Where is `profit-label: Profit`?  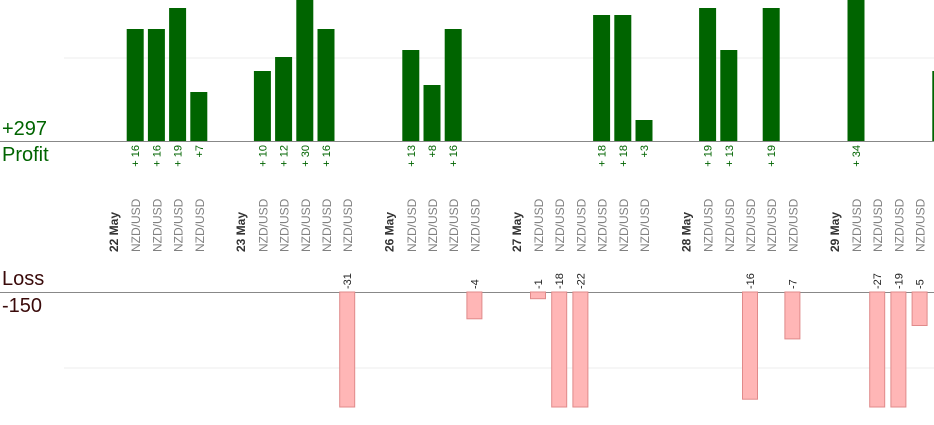 profit-label: Profit is located at coordinates (25, 155).